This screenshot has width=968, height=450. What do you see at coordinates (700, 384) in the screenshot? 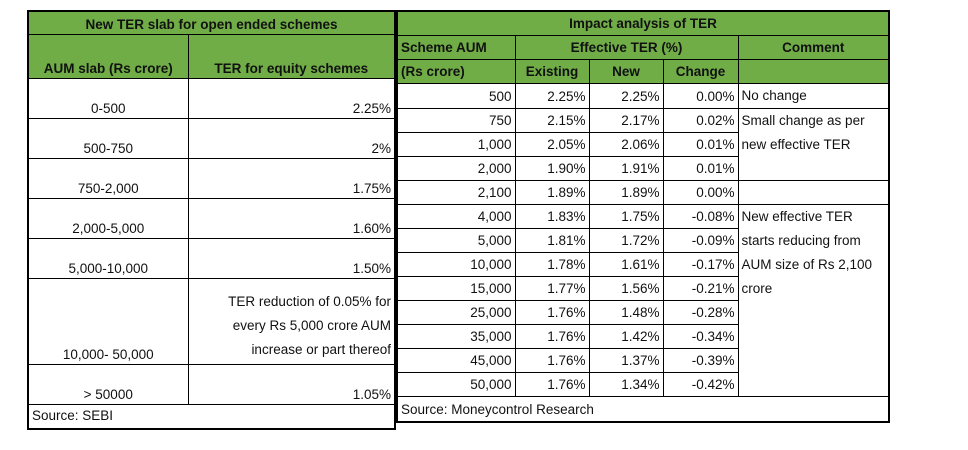
I see `change-cell: -0.42%` at bounding box center [700, 384].